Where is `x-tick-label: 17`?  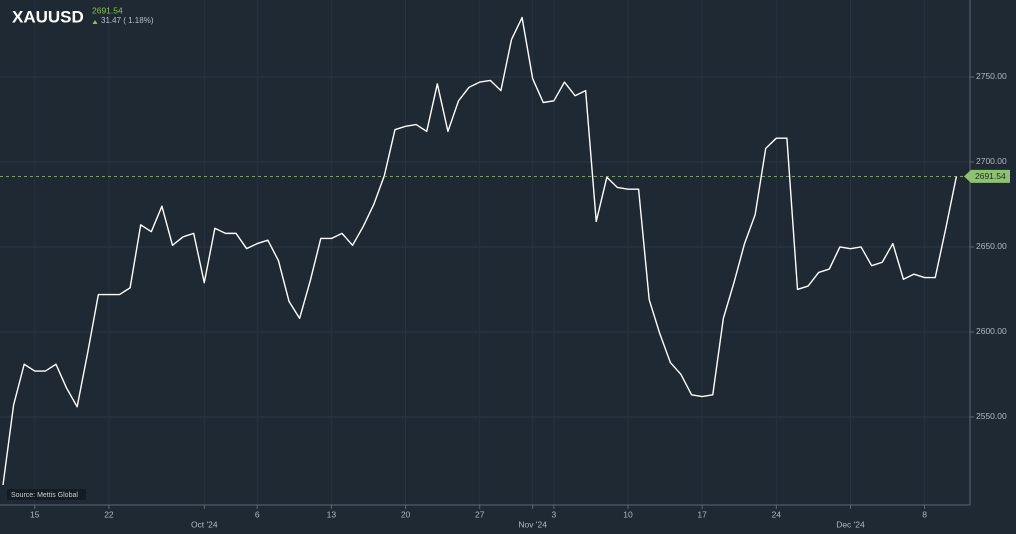
x-tick-label: 17 is located at coordinates (702, 514).